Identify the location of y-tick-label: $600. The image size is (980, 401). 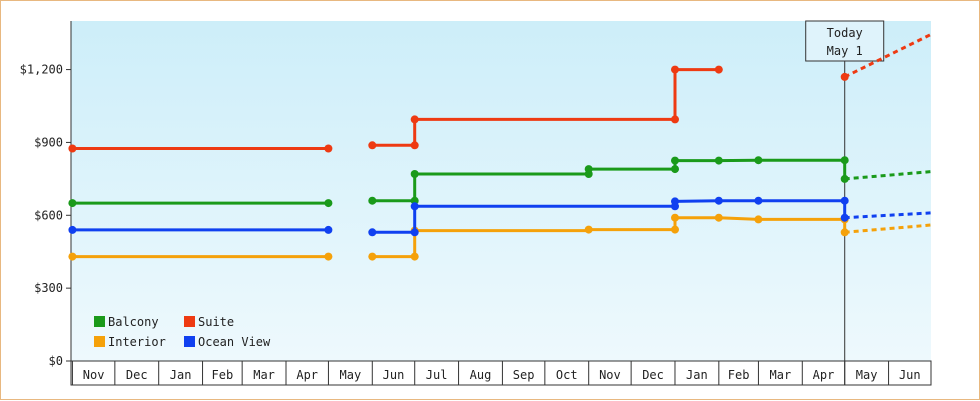
(48, 215).